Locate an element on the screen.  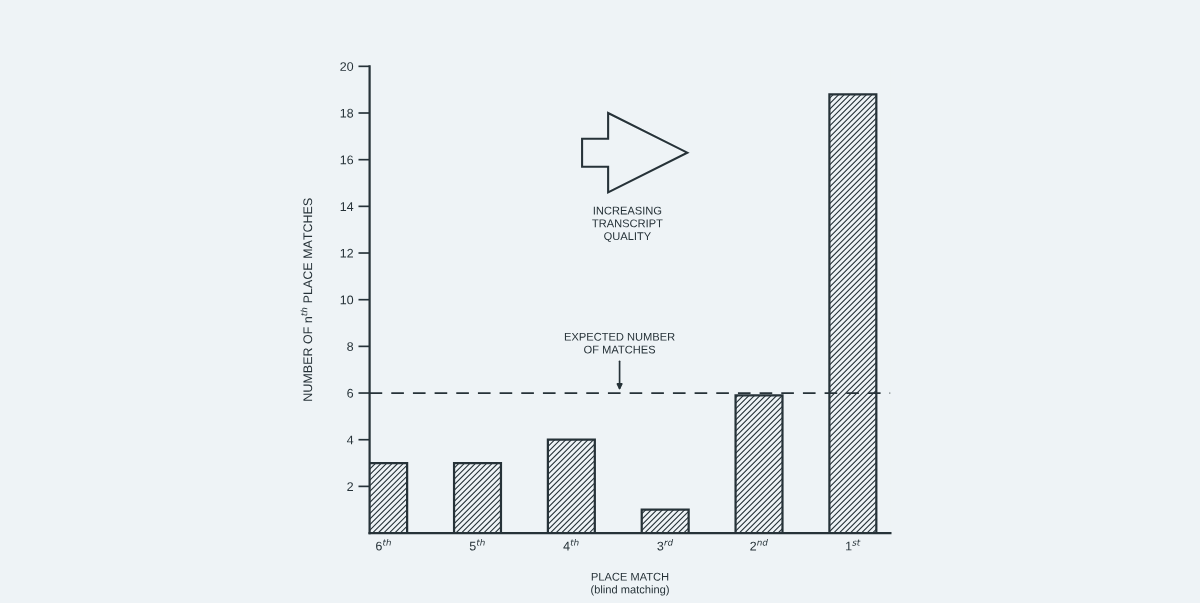
y-tick-label: 10 is located at coordinates (347, 300).